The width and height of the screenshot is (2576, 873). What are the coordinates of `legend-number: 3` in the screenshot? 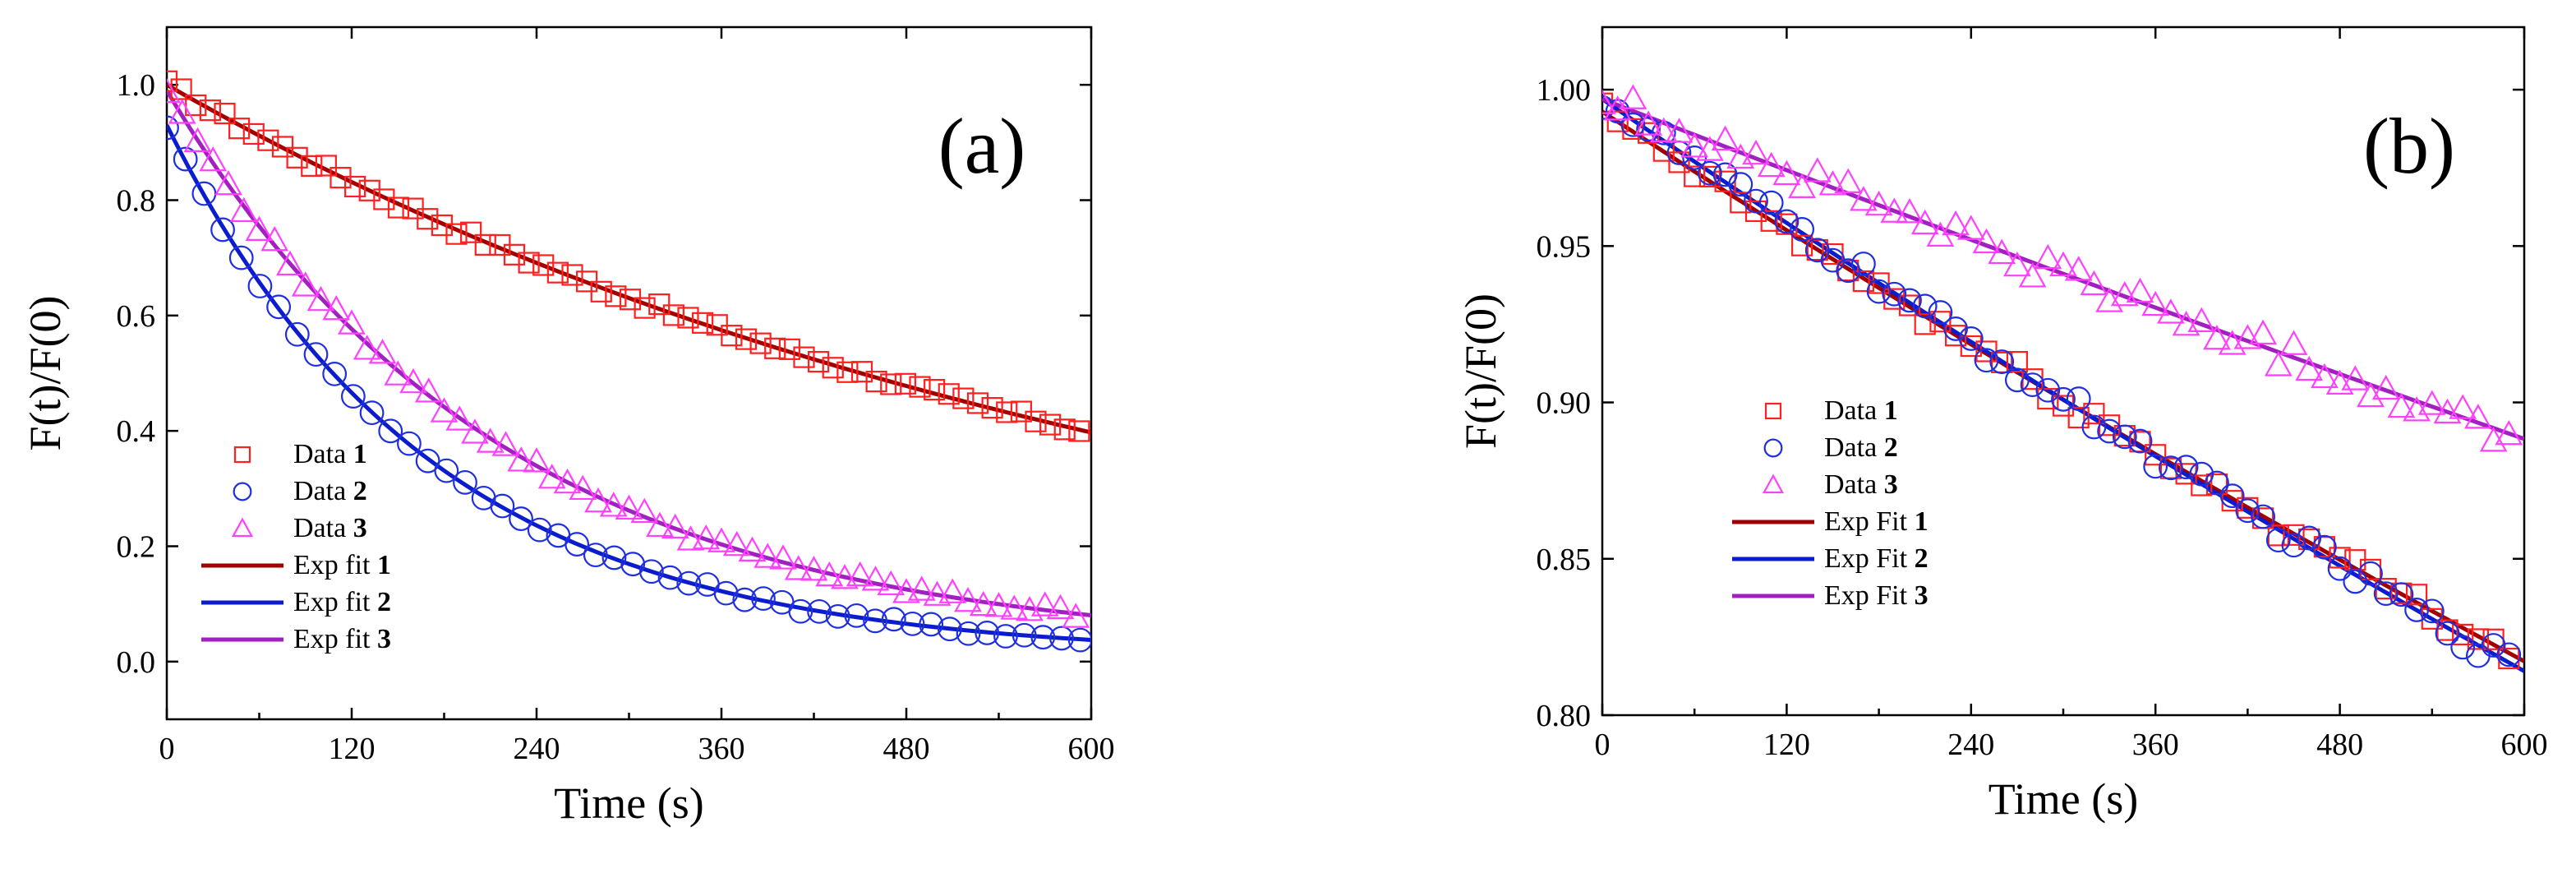 It's located at (360, 528).